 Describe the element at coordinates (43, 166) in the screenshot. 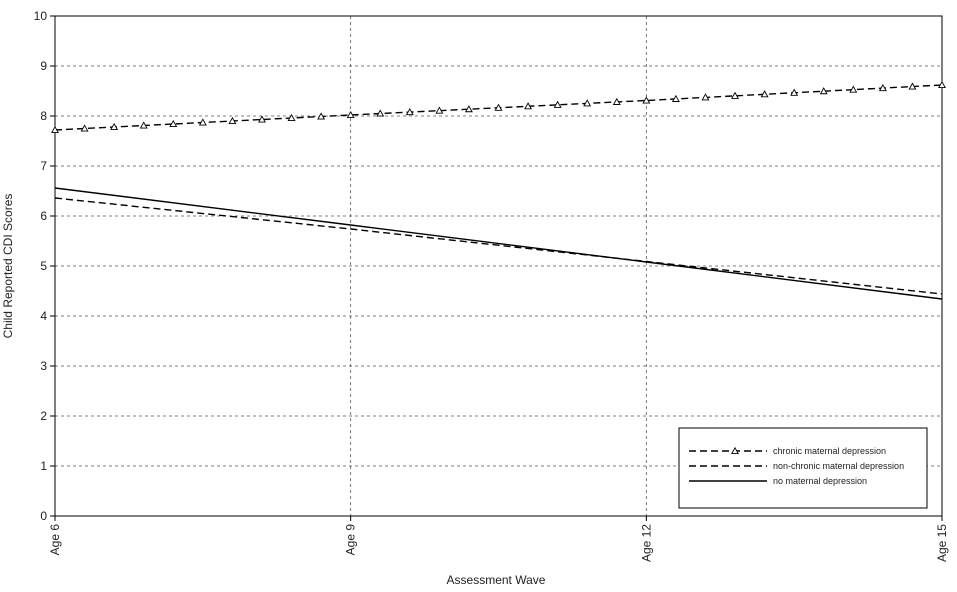

I see `y-tick-label: 7` at that location.